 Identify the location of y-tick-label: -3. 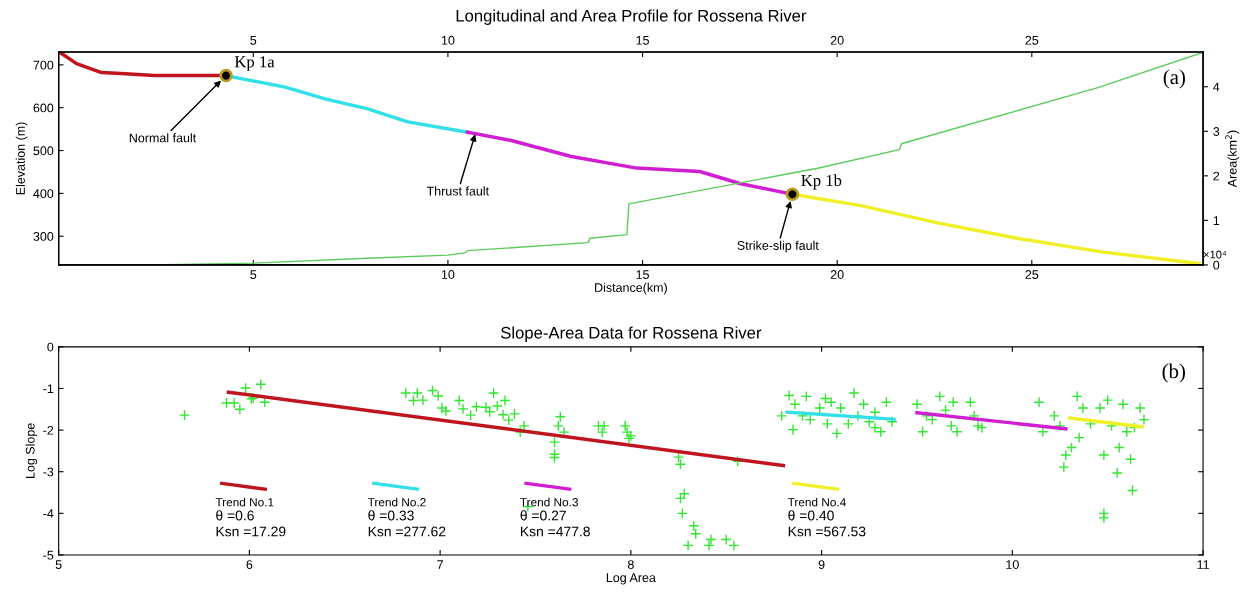
(48, 472).